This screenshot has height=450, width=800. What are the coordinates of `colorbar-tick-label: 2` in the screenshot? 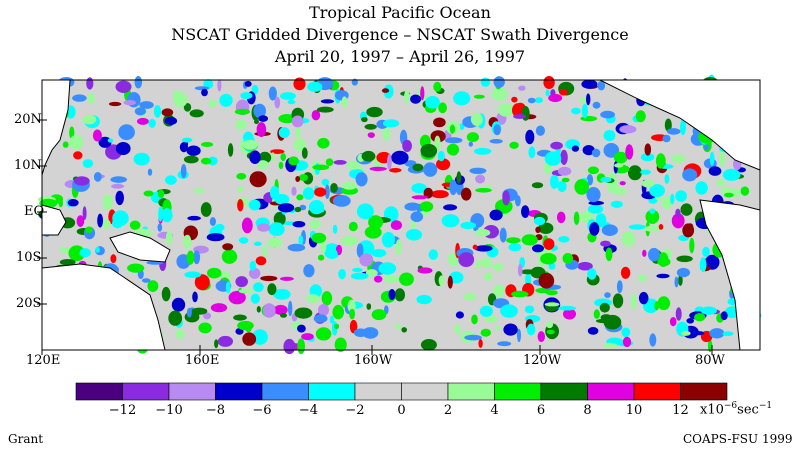 It's located at (448, 410).